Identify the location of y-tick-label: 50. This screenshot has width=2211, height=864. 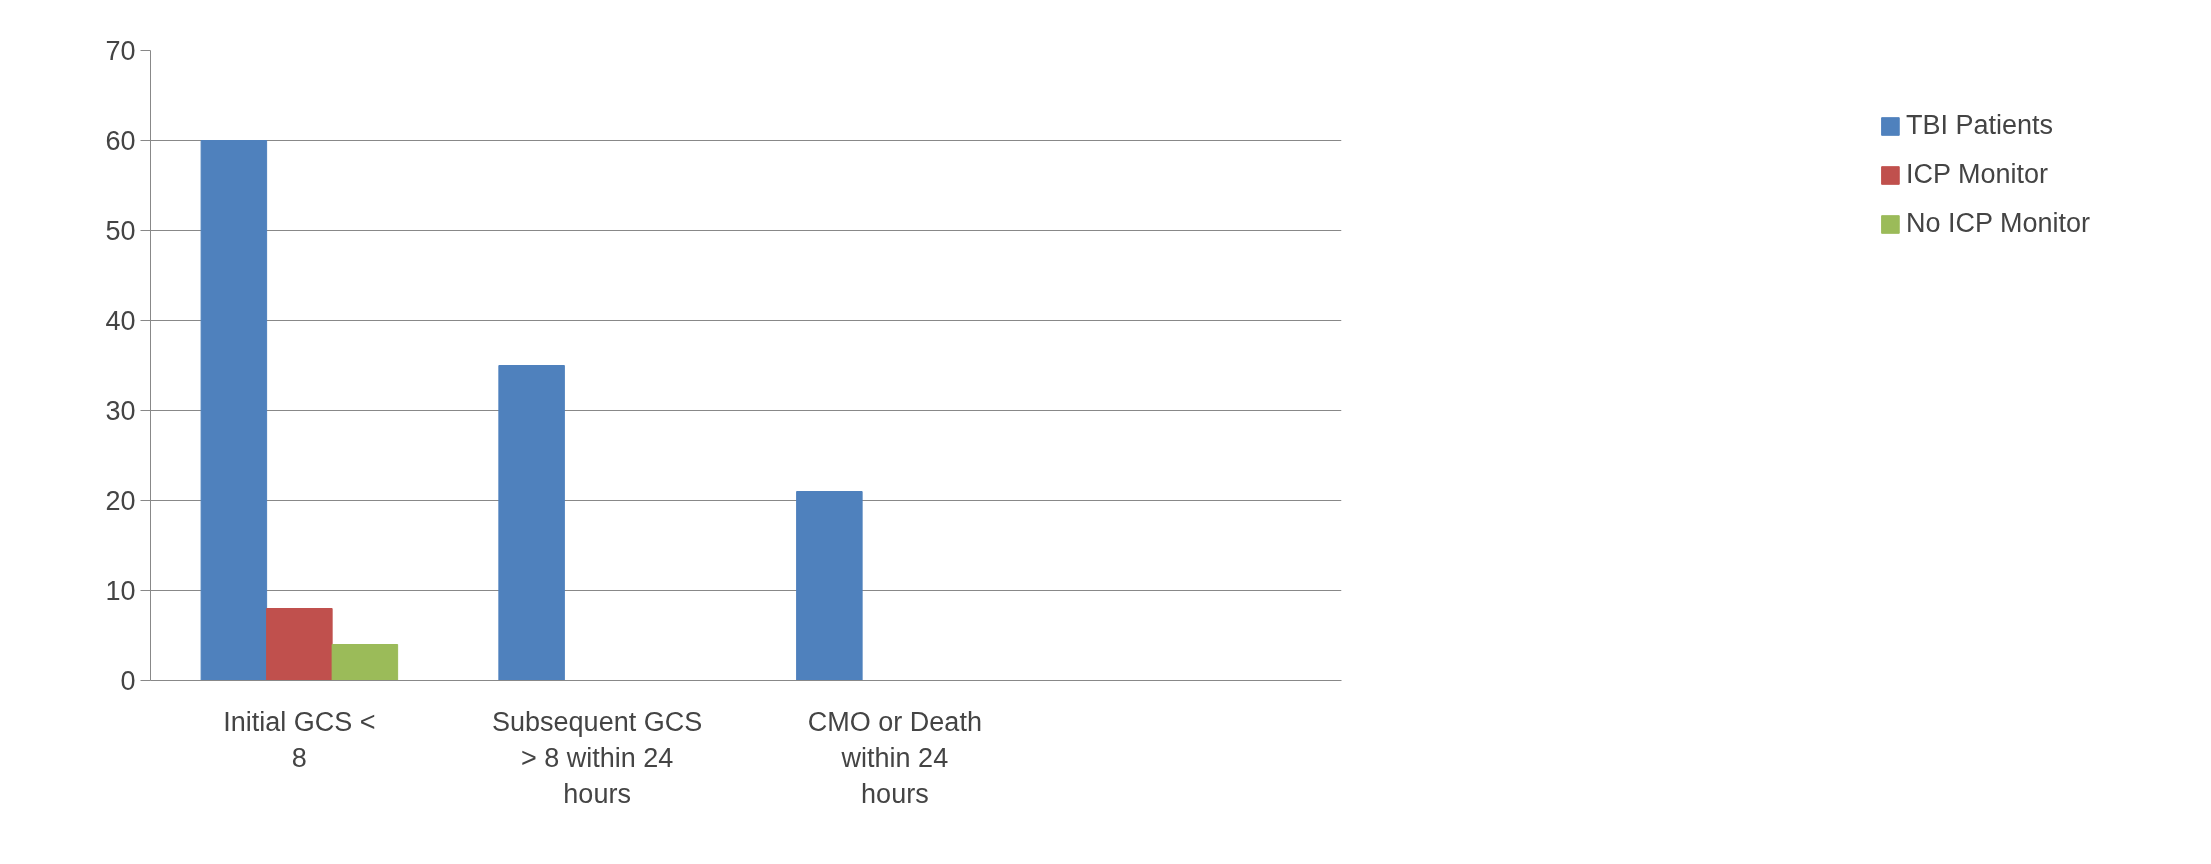
(120, 231).